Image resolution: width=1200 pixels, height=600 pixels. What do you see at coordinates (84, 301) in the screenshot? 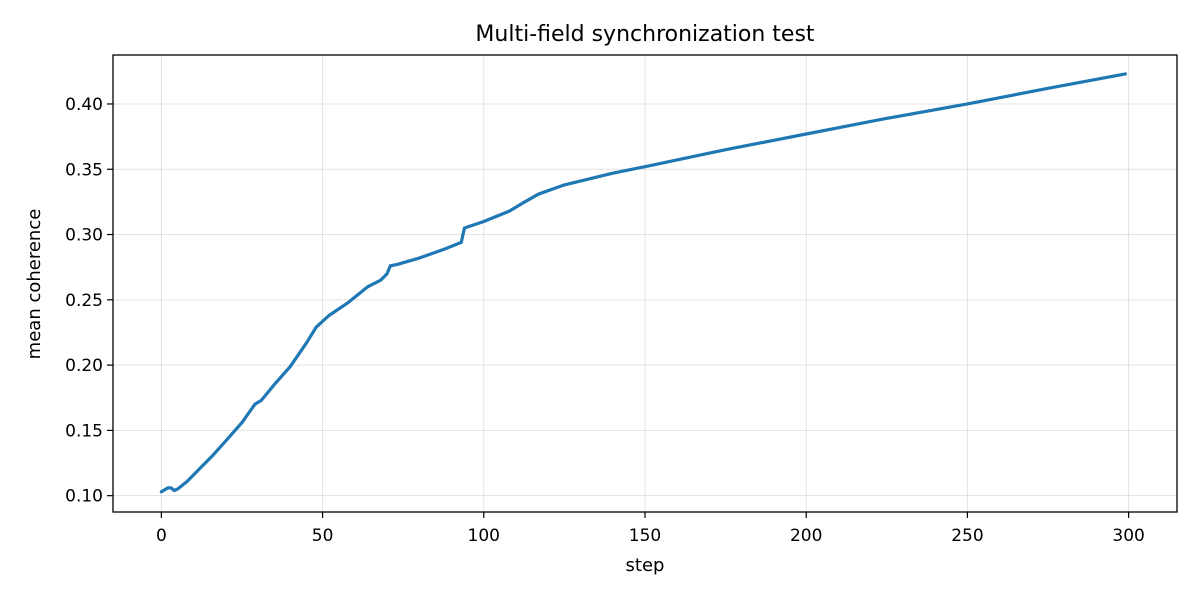
I see `y-tick-label: 0.25` at bounding box center [84, 301].